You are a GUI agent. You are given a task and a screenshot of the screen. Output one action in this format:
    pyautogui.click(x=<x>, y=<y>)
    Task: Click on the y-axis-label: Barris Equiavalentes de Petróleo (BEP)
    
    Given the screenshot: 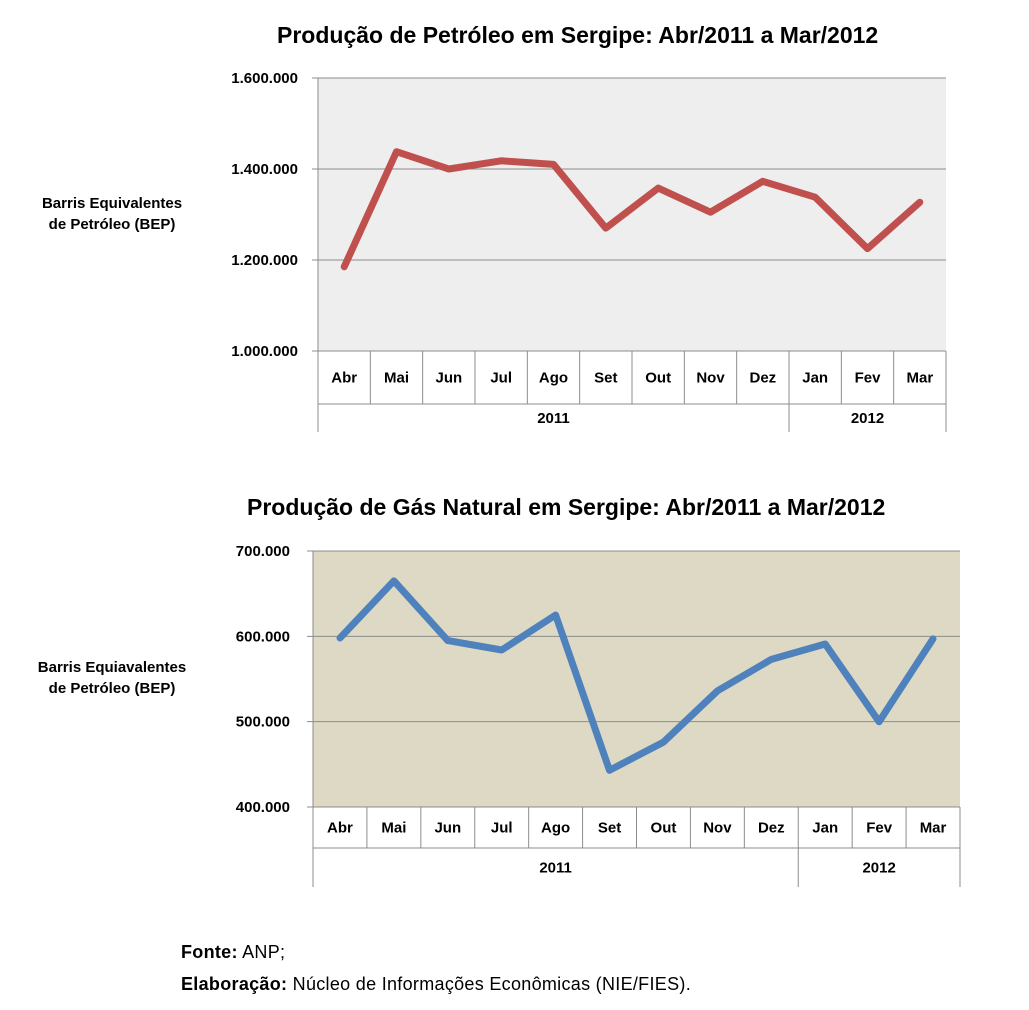 What is the action you would take?
    pyautogui.click(x=112, y=678)
    